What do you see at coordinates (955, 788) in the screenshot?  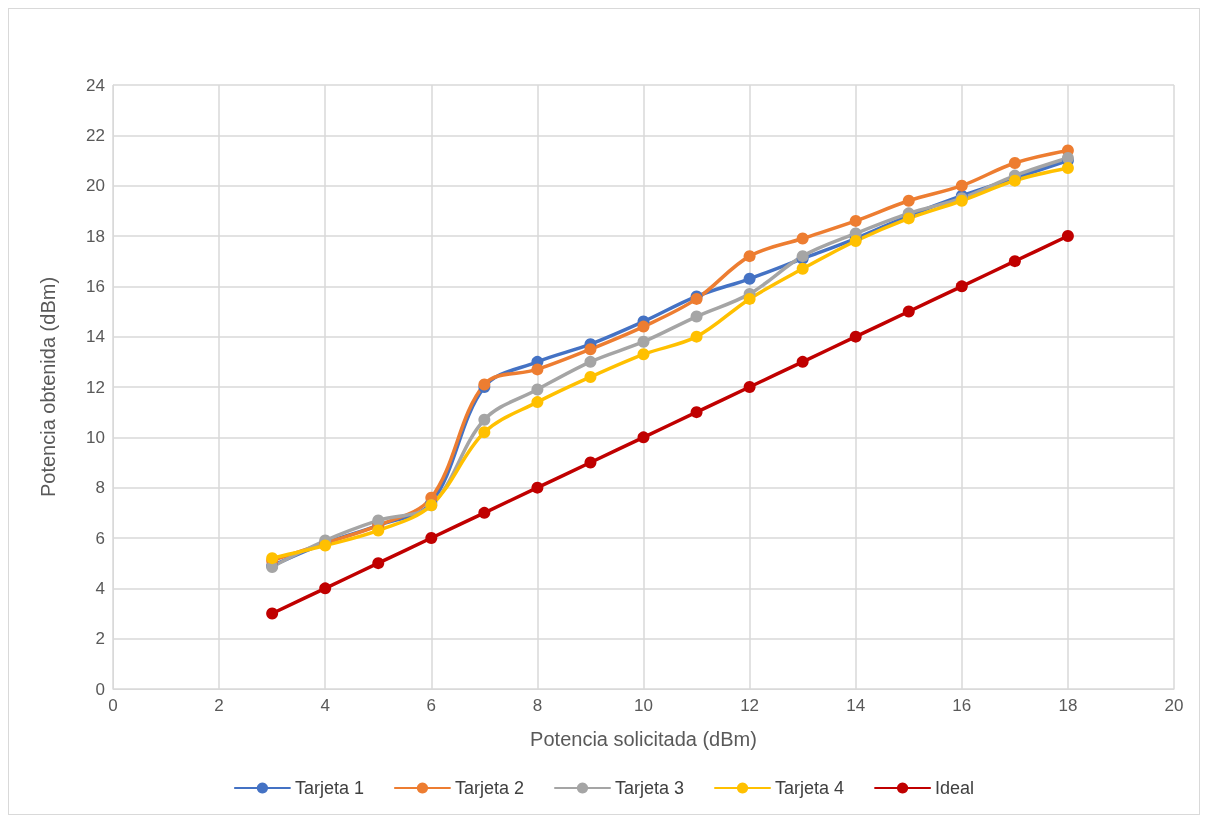 I see `legend-label: Ideal` at bounding box center [955, 788].